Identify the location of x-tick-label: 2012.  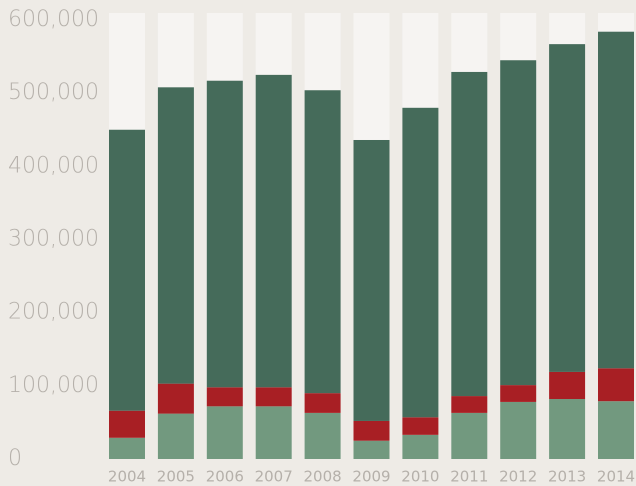
(518, 477).